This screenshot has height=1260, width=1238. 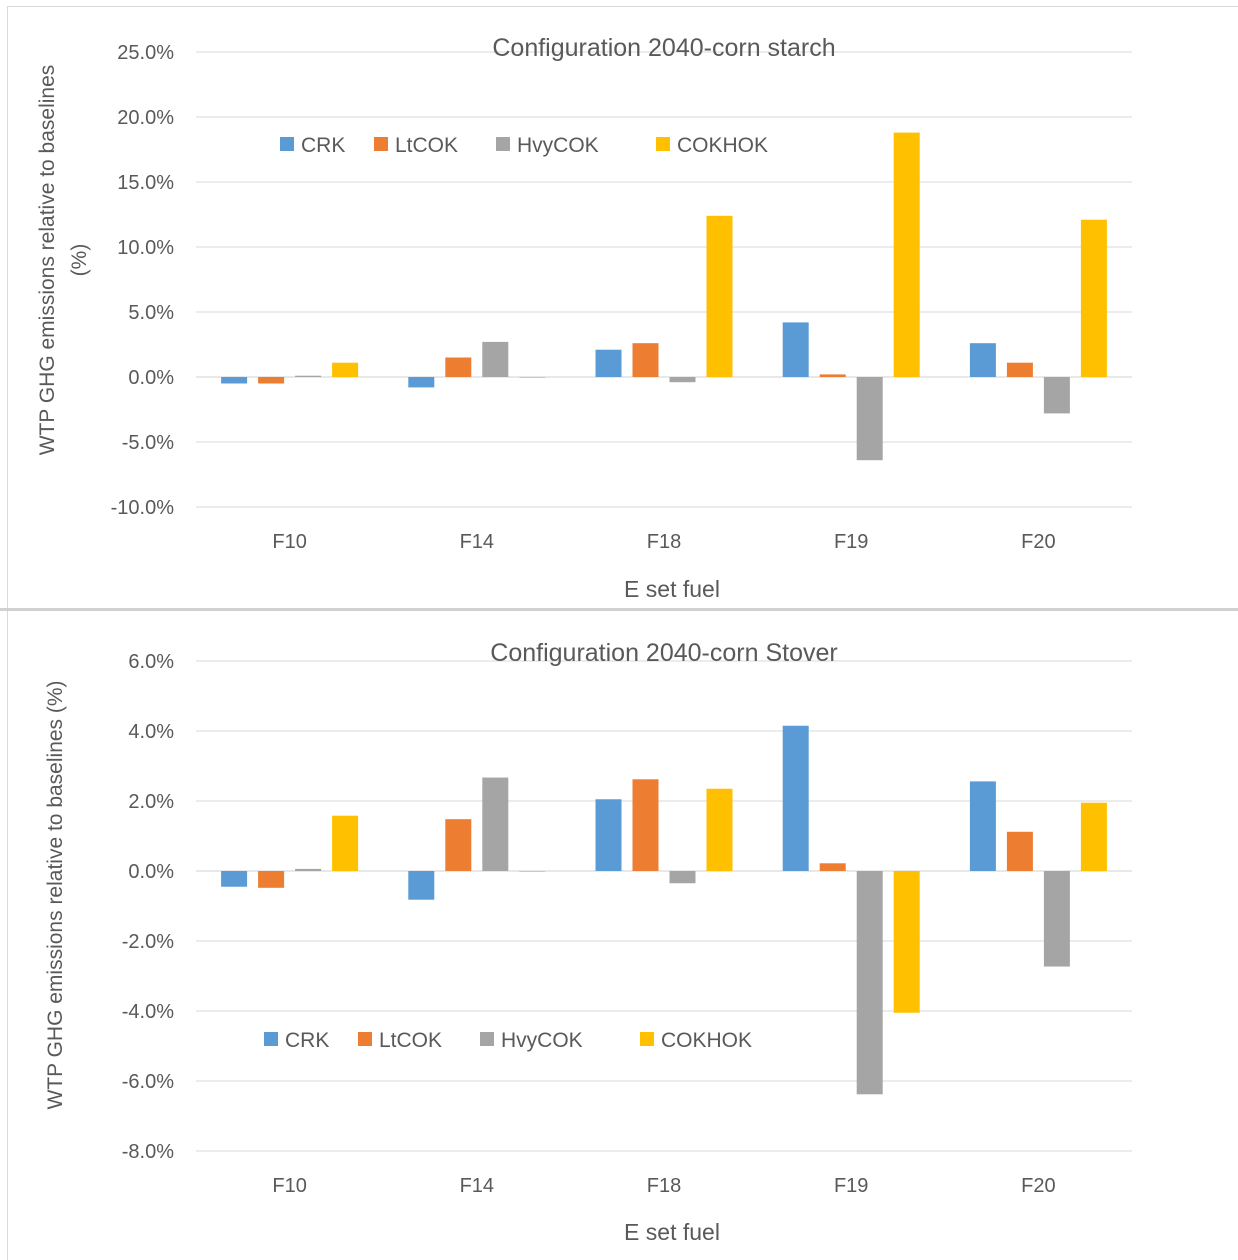 I want to click on figure-frame-left, so click(x=7, y=633).